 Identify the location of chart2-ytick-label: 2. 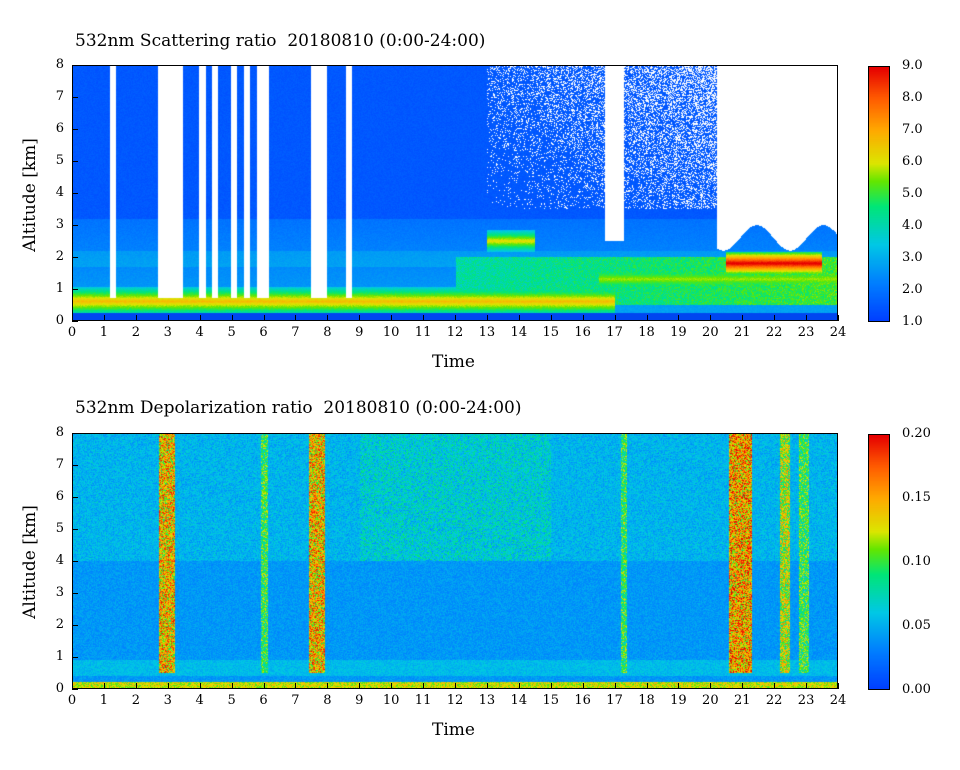
(59, 624).